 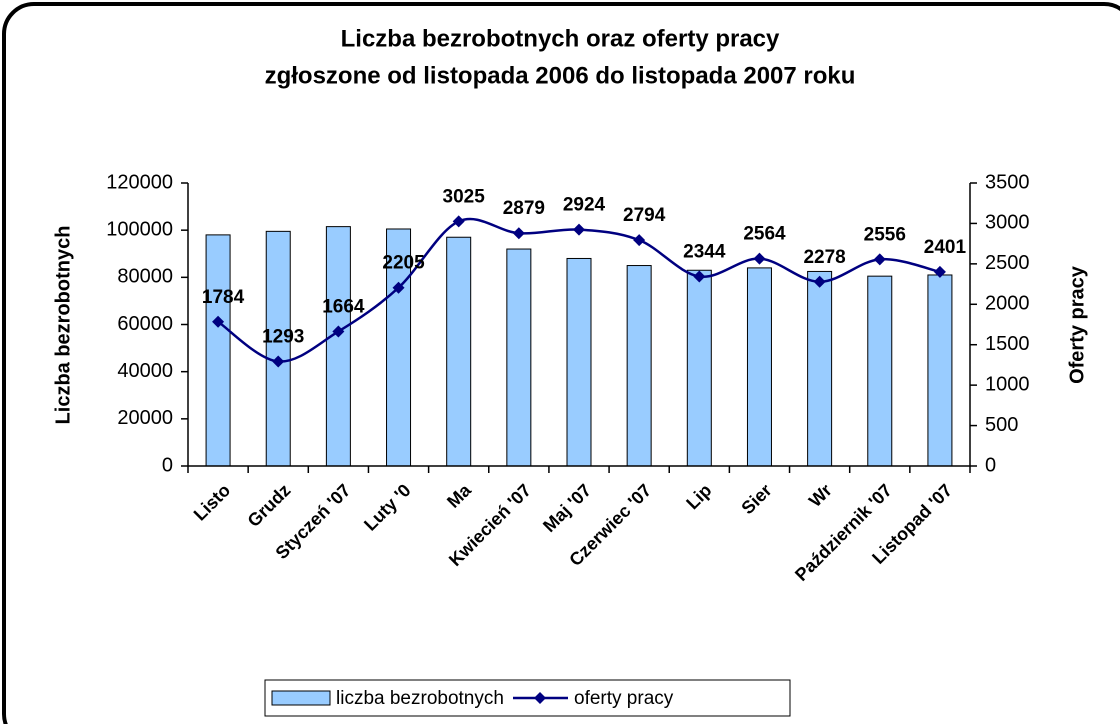 What do you see at coordinates (420, 698) in the screenshot?
I see `legend-label: liczba bezrobotnych` at bounding box center [420, 698].